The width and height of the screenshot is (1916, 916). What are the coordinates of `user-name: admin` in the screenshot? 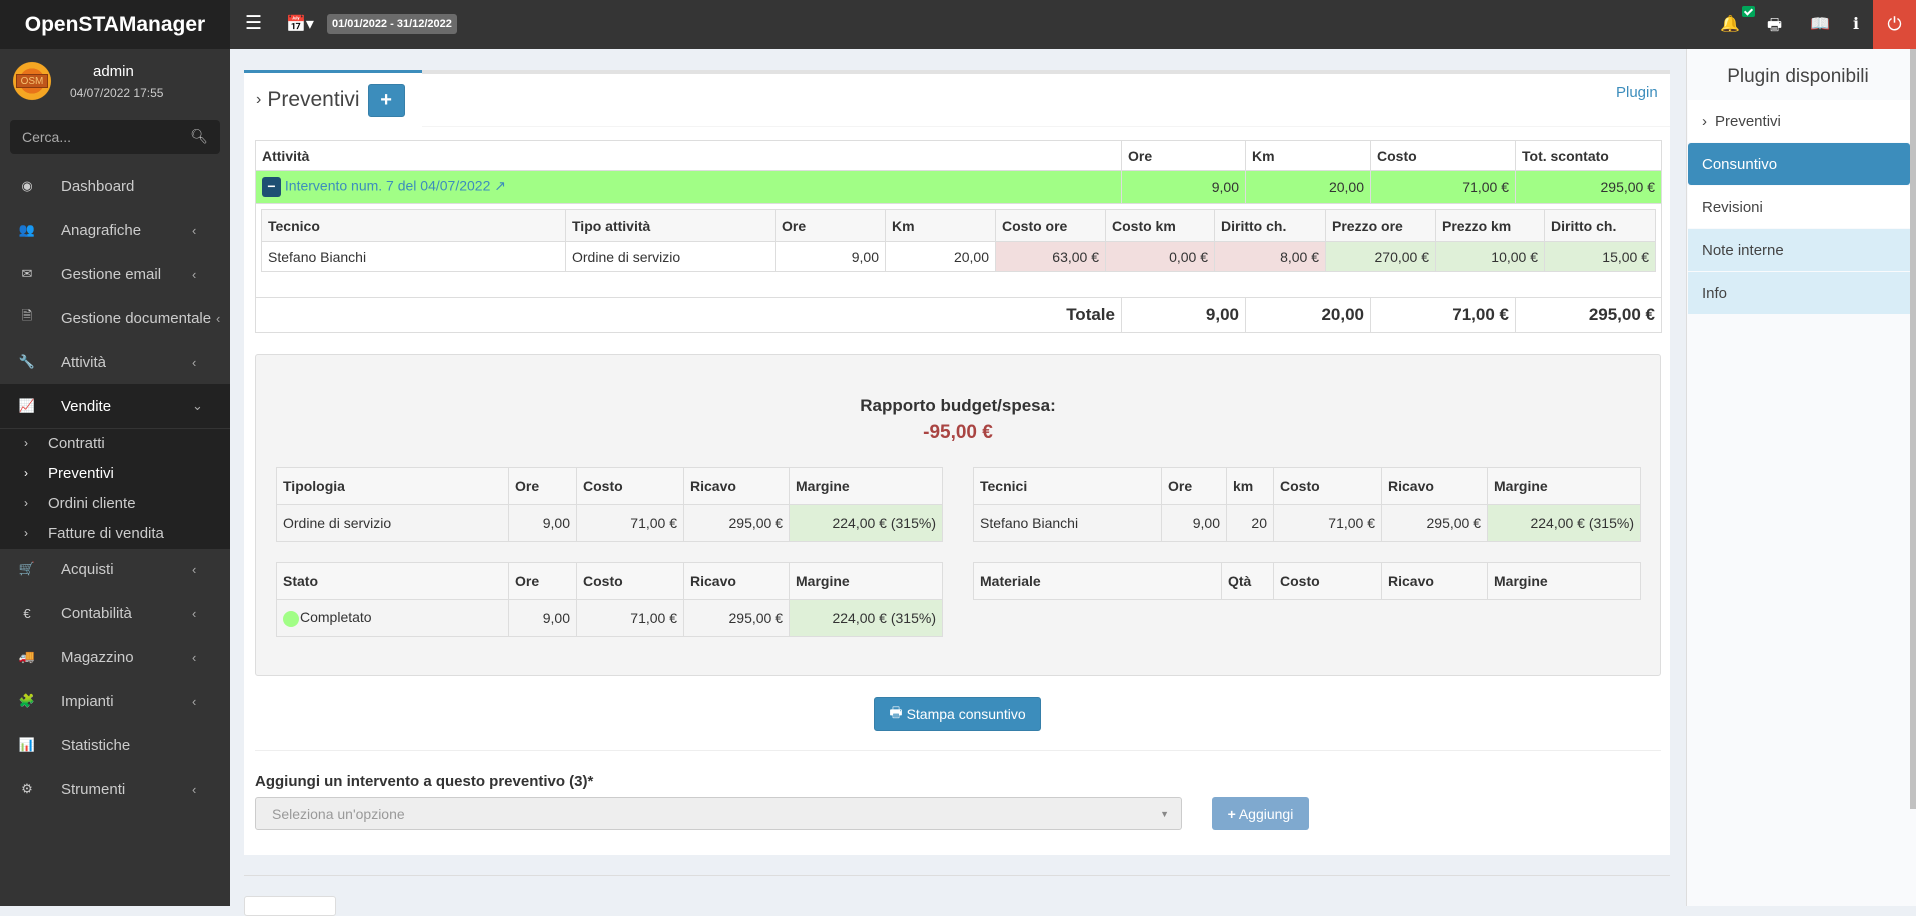 It's located at (113, 71).